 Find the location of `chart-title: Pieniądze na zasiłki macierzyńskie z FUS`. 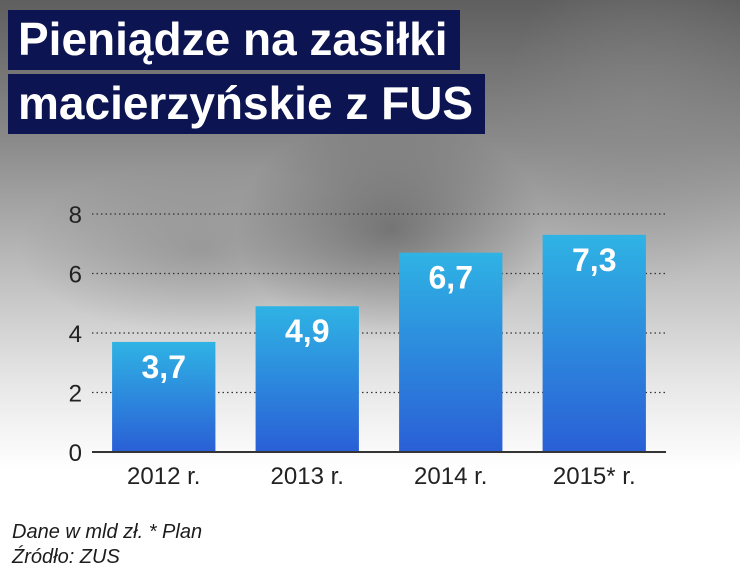

chart-title: Pieniądze na zasiłki macierzyńskie z FUS is located at coordinates (247, 74).